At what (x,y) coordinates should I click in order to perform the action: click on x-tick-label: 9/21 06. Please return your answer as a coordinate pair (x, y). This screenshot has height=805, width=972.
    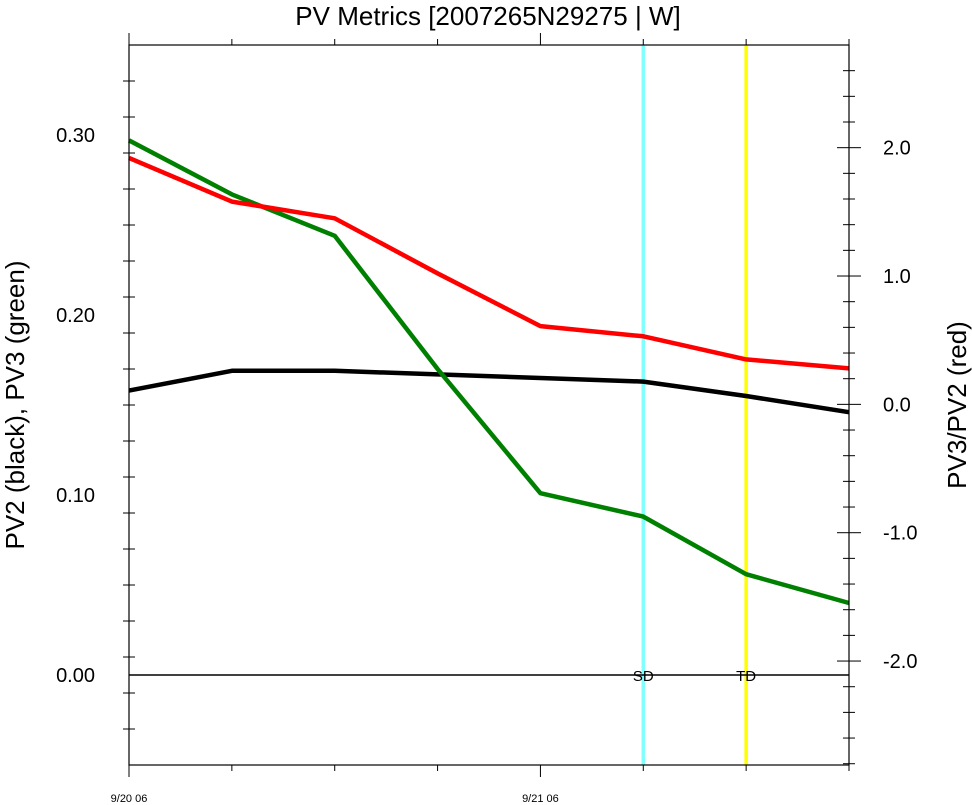
    Looking at the image, I should click on (540, 799).